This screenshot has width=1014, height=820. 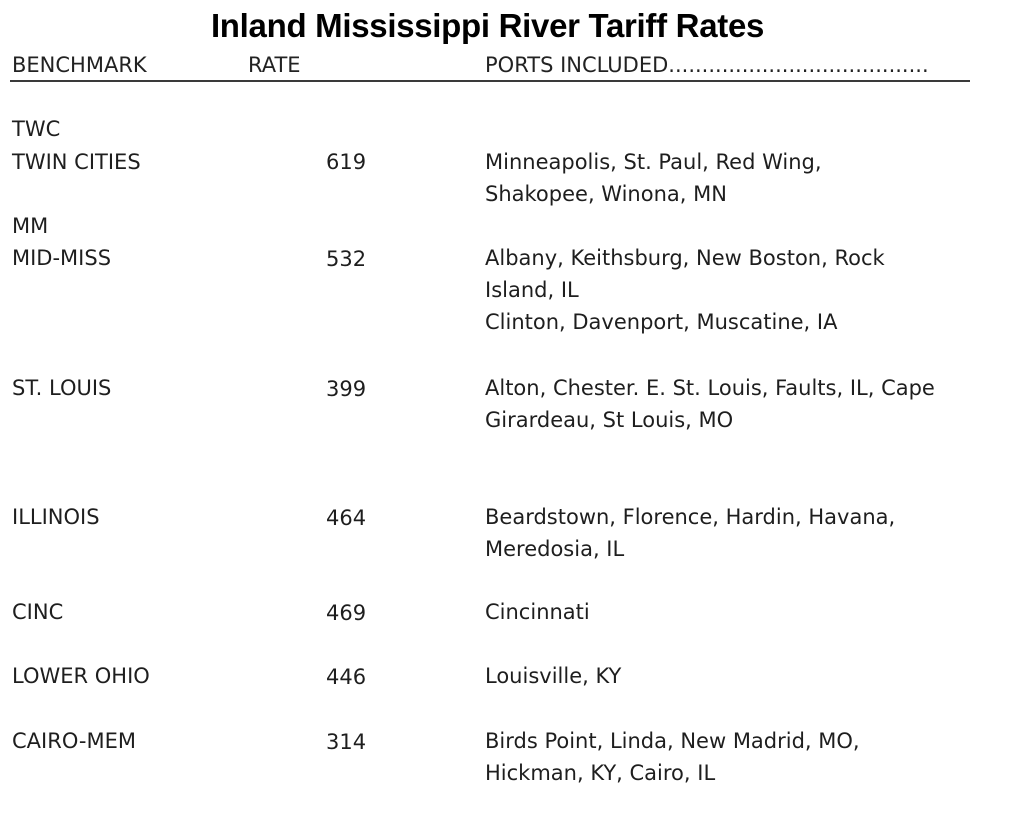 What do you see at coordinates (56, 517) in the screenshot?
I see `benchmark-name: ILLINOIS` at bounding box center [56, 517].